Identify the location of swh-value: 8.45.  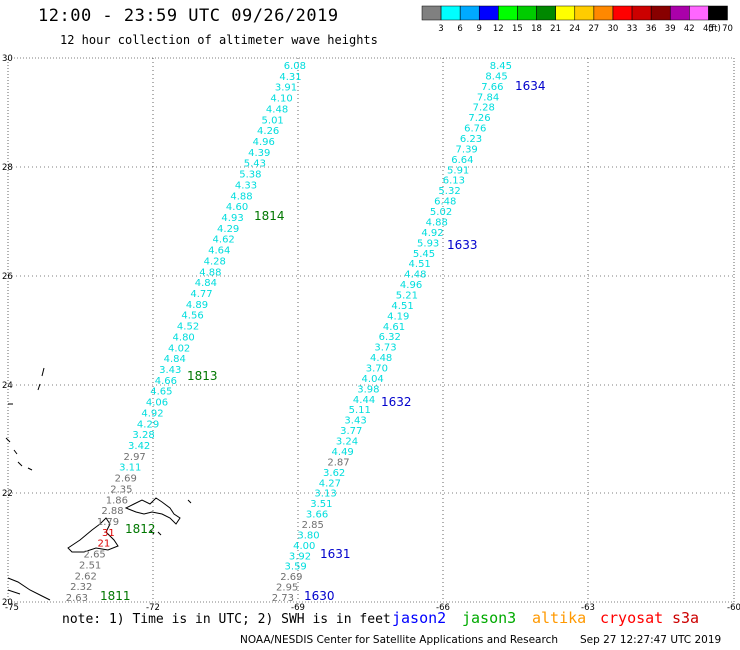
(501, 66).